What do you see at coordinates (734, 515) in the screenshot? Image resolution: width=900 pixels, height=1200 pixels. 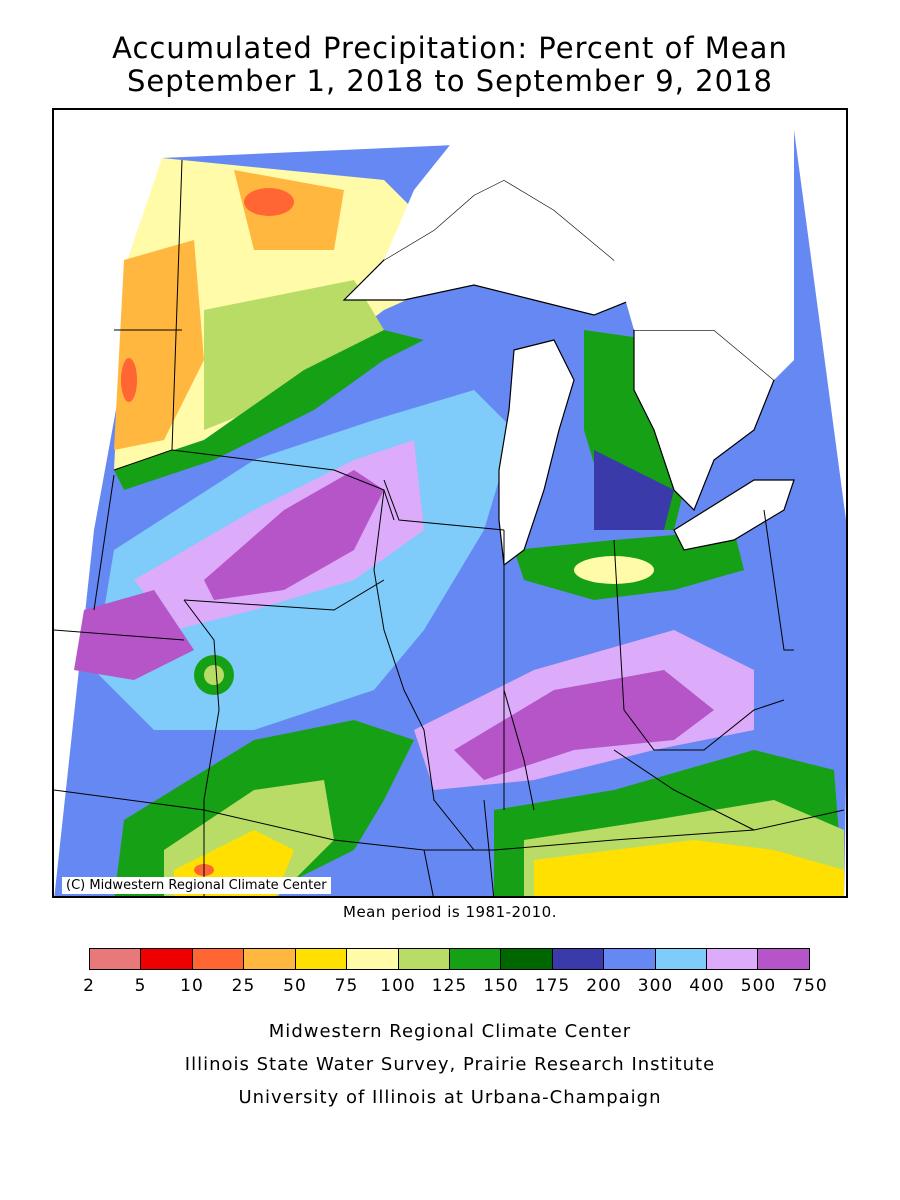 I see `lake-erie` at bounding box center [734, 515].